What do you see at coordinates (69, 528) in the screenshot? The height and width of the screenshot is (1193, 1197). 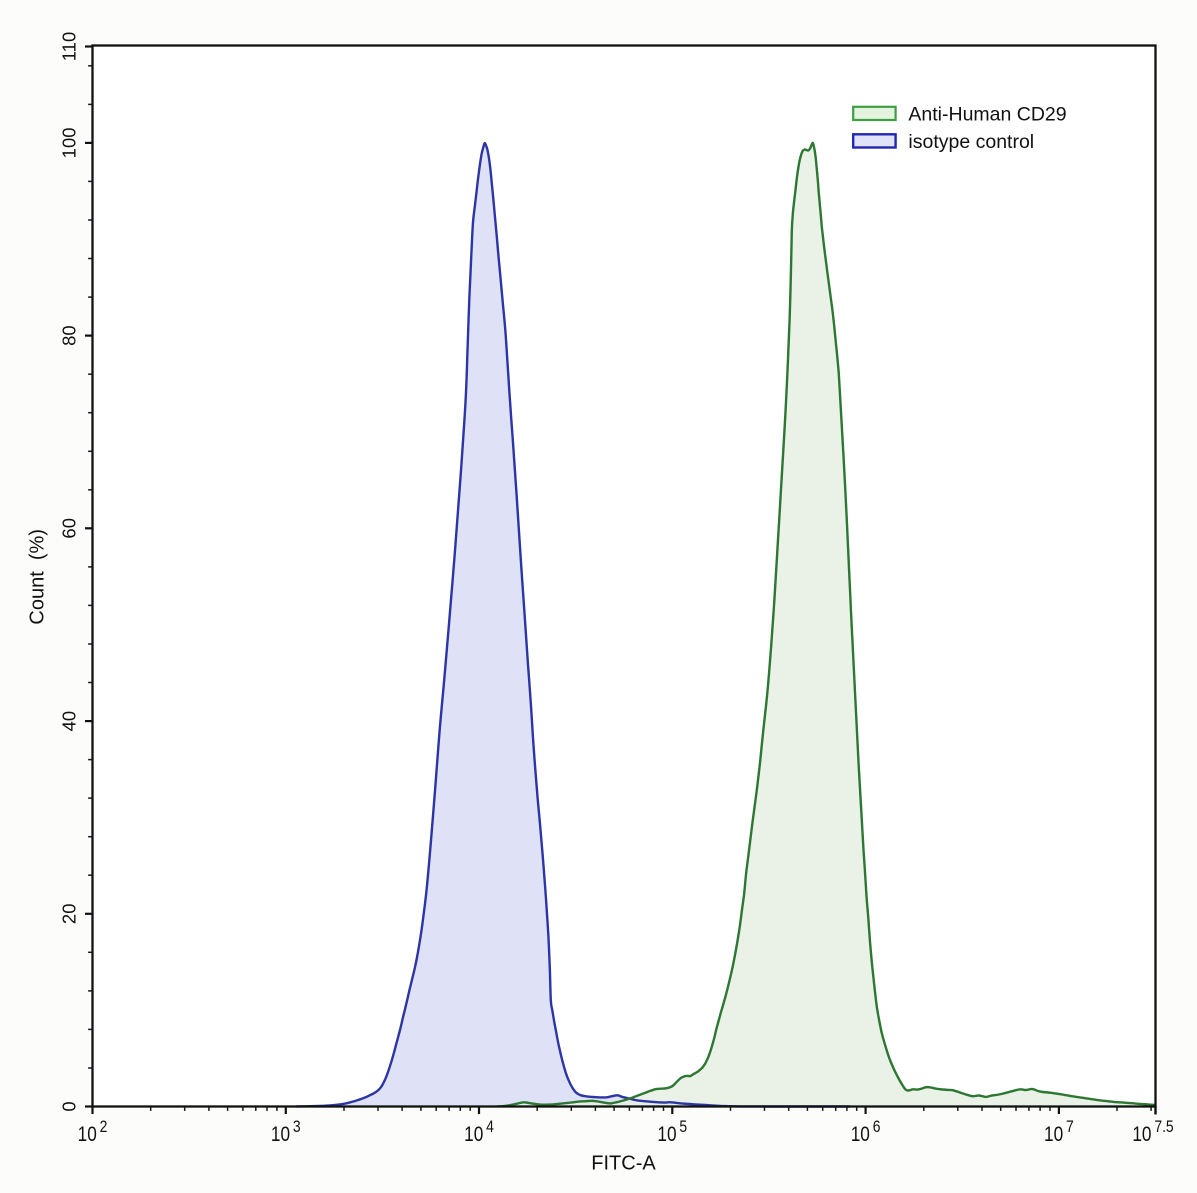 I see `svg-text: 60` at bounding box center [69, 528].